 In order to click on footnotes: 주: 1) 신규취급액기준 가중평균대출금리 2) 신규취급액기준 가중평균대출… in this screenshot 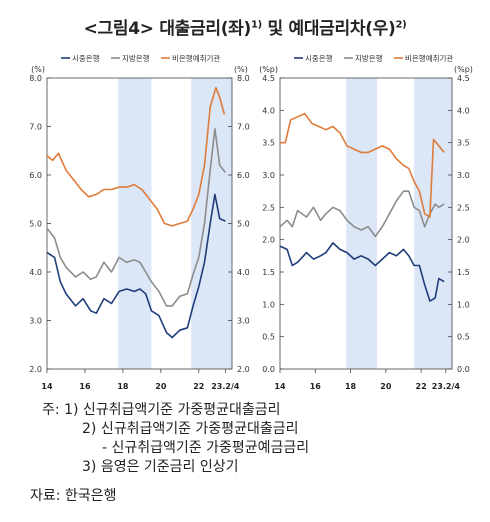, I will do `click(175, 439)`.